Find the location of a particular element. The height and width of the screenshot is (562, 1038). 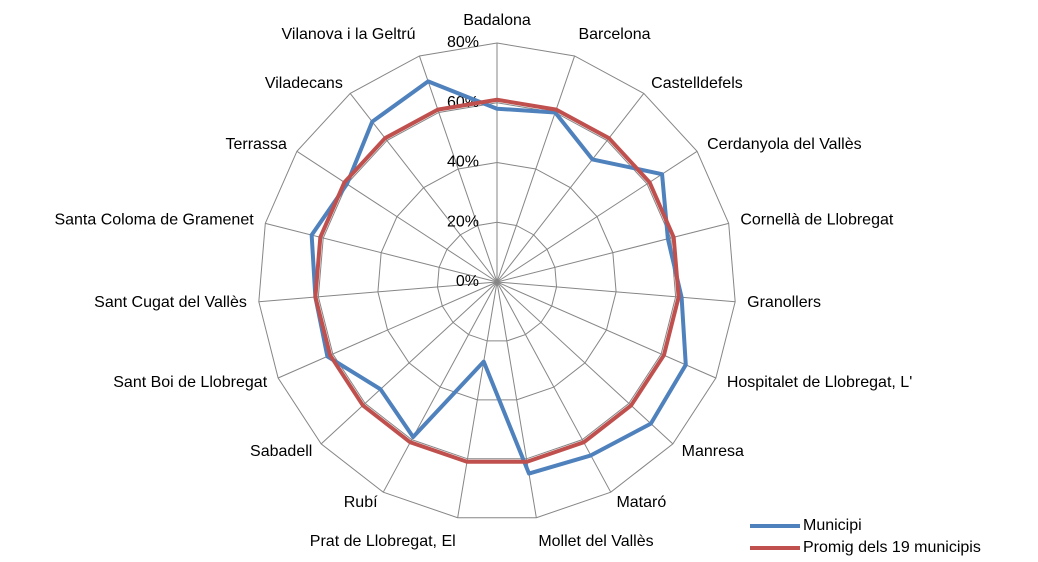

category-label: Cerdanyola del Vallès is located at coordinates (784, 144).